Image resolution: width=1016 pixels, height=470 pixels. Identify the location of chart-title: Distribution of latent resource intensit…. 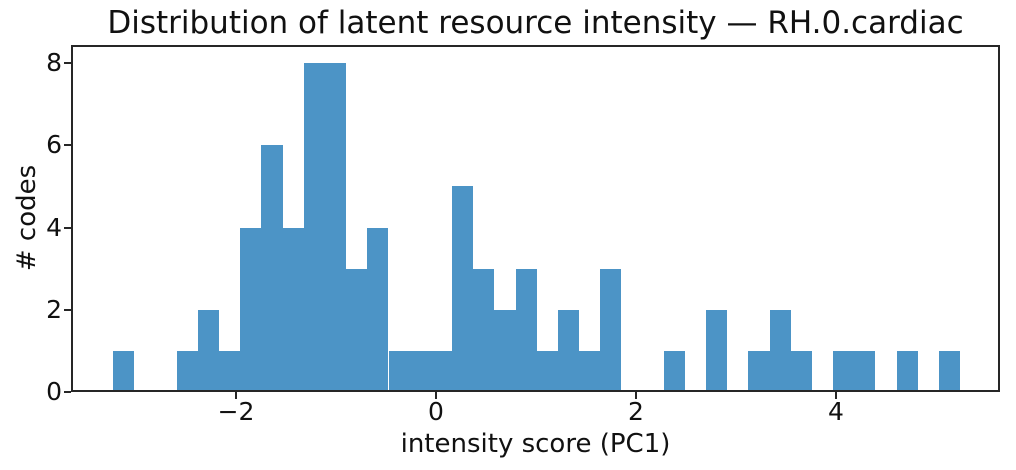
(535, 23).